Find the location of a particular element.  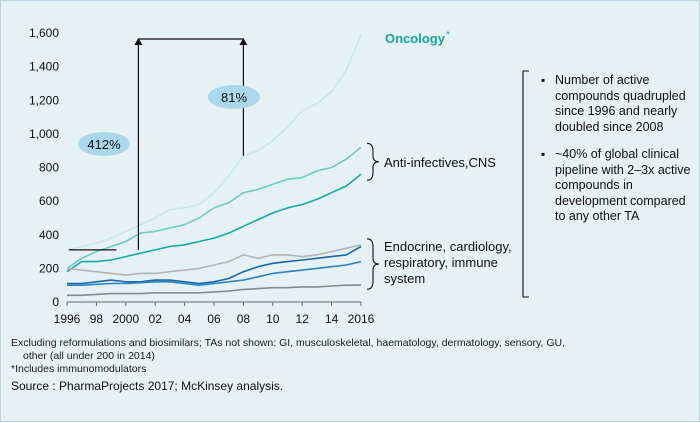

x-tick-label: 2016 is located at coordinates (361, 319).